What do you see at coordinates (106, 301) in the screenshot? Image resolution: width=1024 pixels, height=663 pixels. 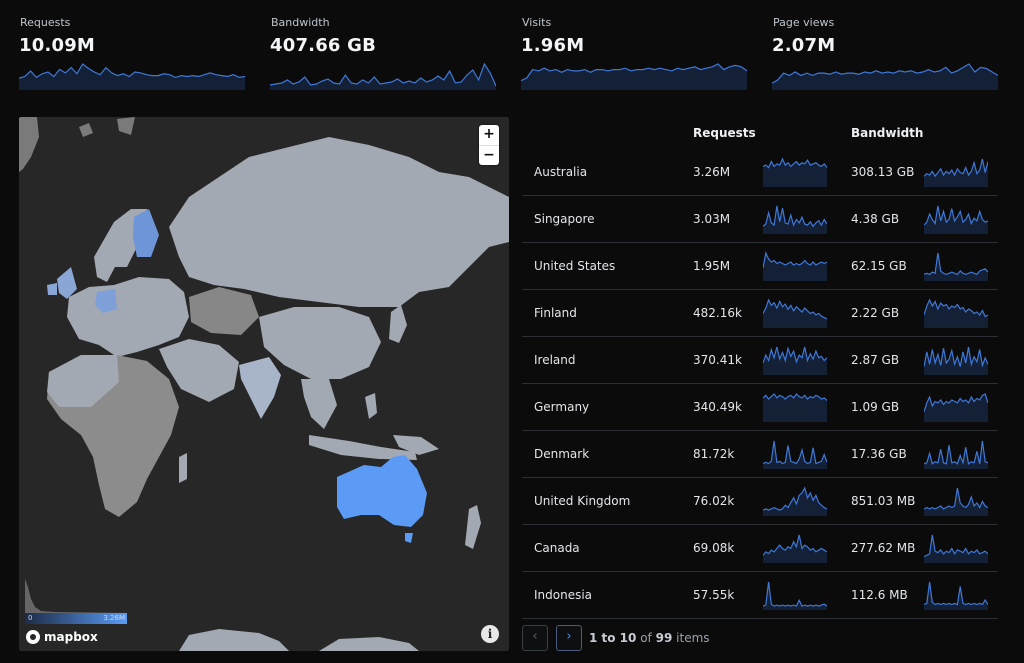 I see `map-region-germany` at bounding box center [106, 301].